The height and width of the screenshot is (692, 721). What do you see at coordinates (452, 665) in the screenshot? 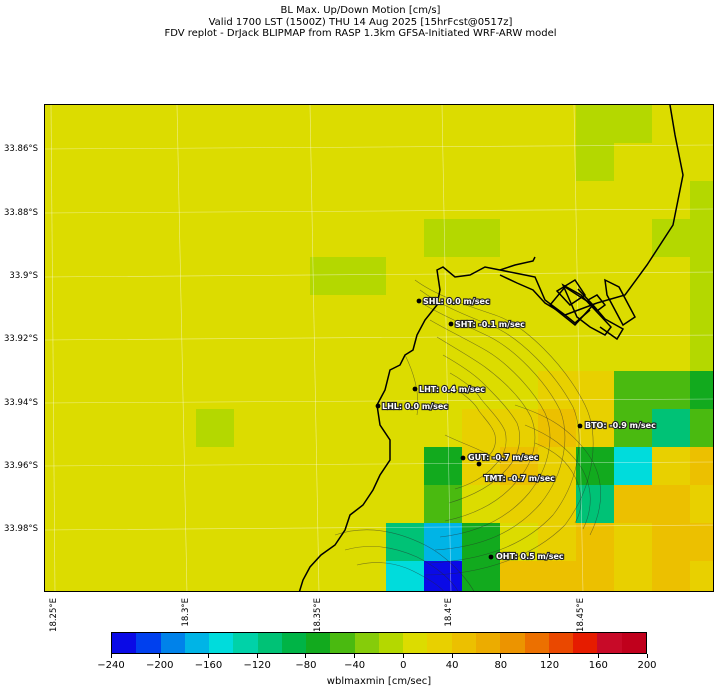
I see `colorbar-tick-label: 40` at bounding box center [452, 665].